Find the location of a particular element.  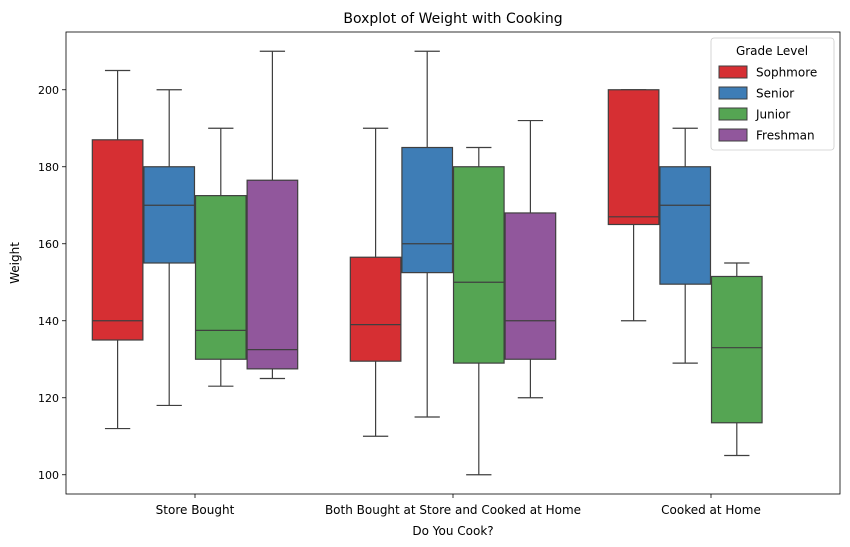

y-tick-label: 180 is located at coordinates (48, 167).